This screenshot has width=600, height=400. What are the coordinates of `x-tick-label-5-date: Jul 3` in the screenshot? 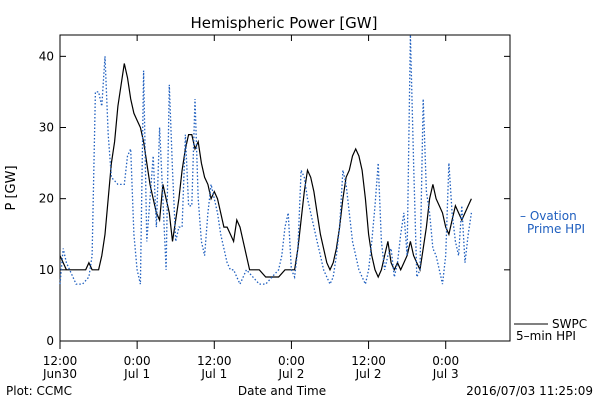 It's located at (445, 374).